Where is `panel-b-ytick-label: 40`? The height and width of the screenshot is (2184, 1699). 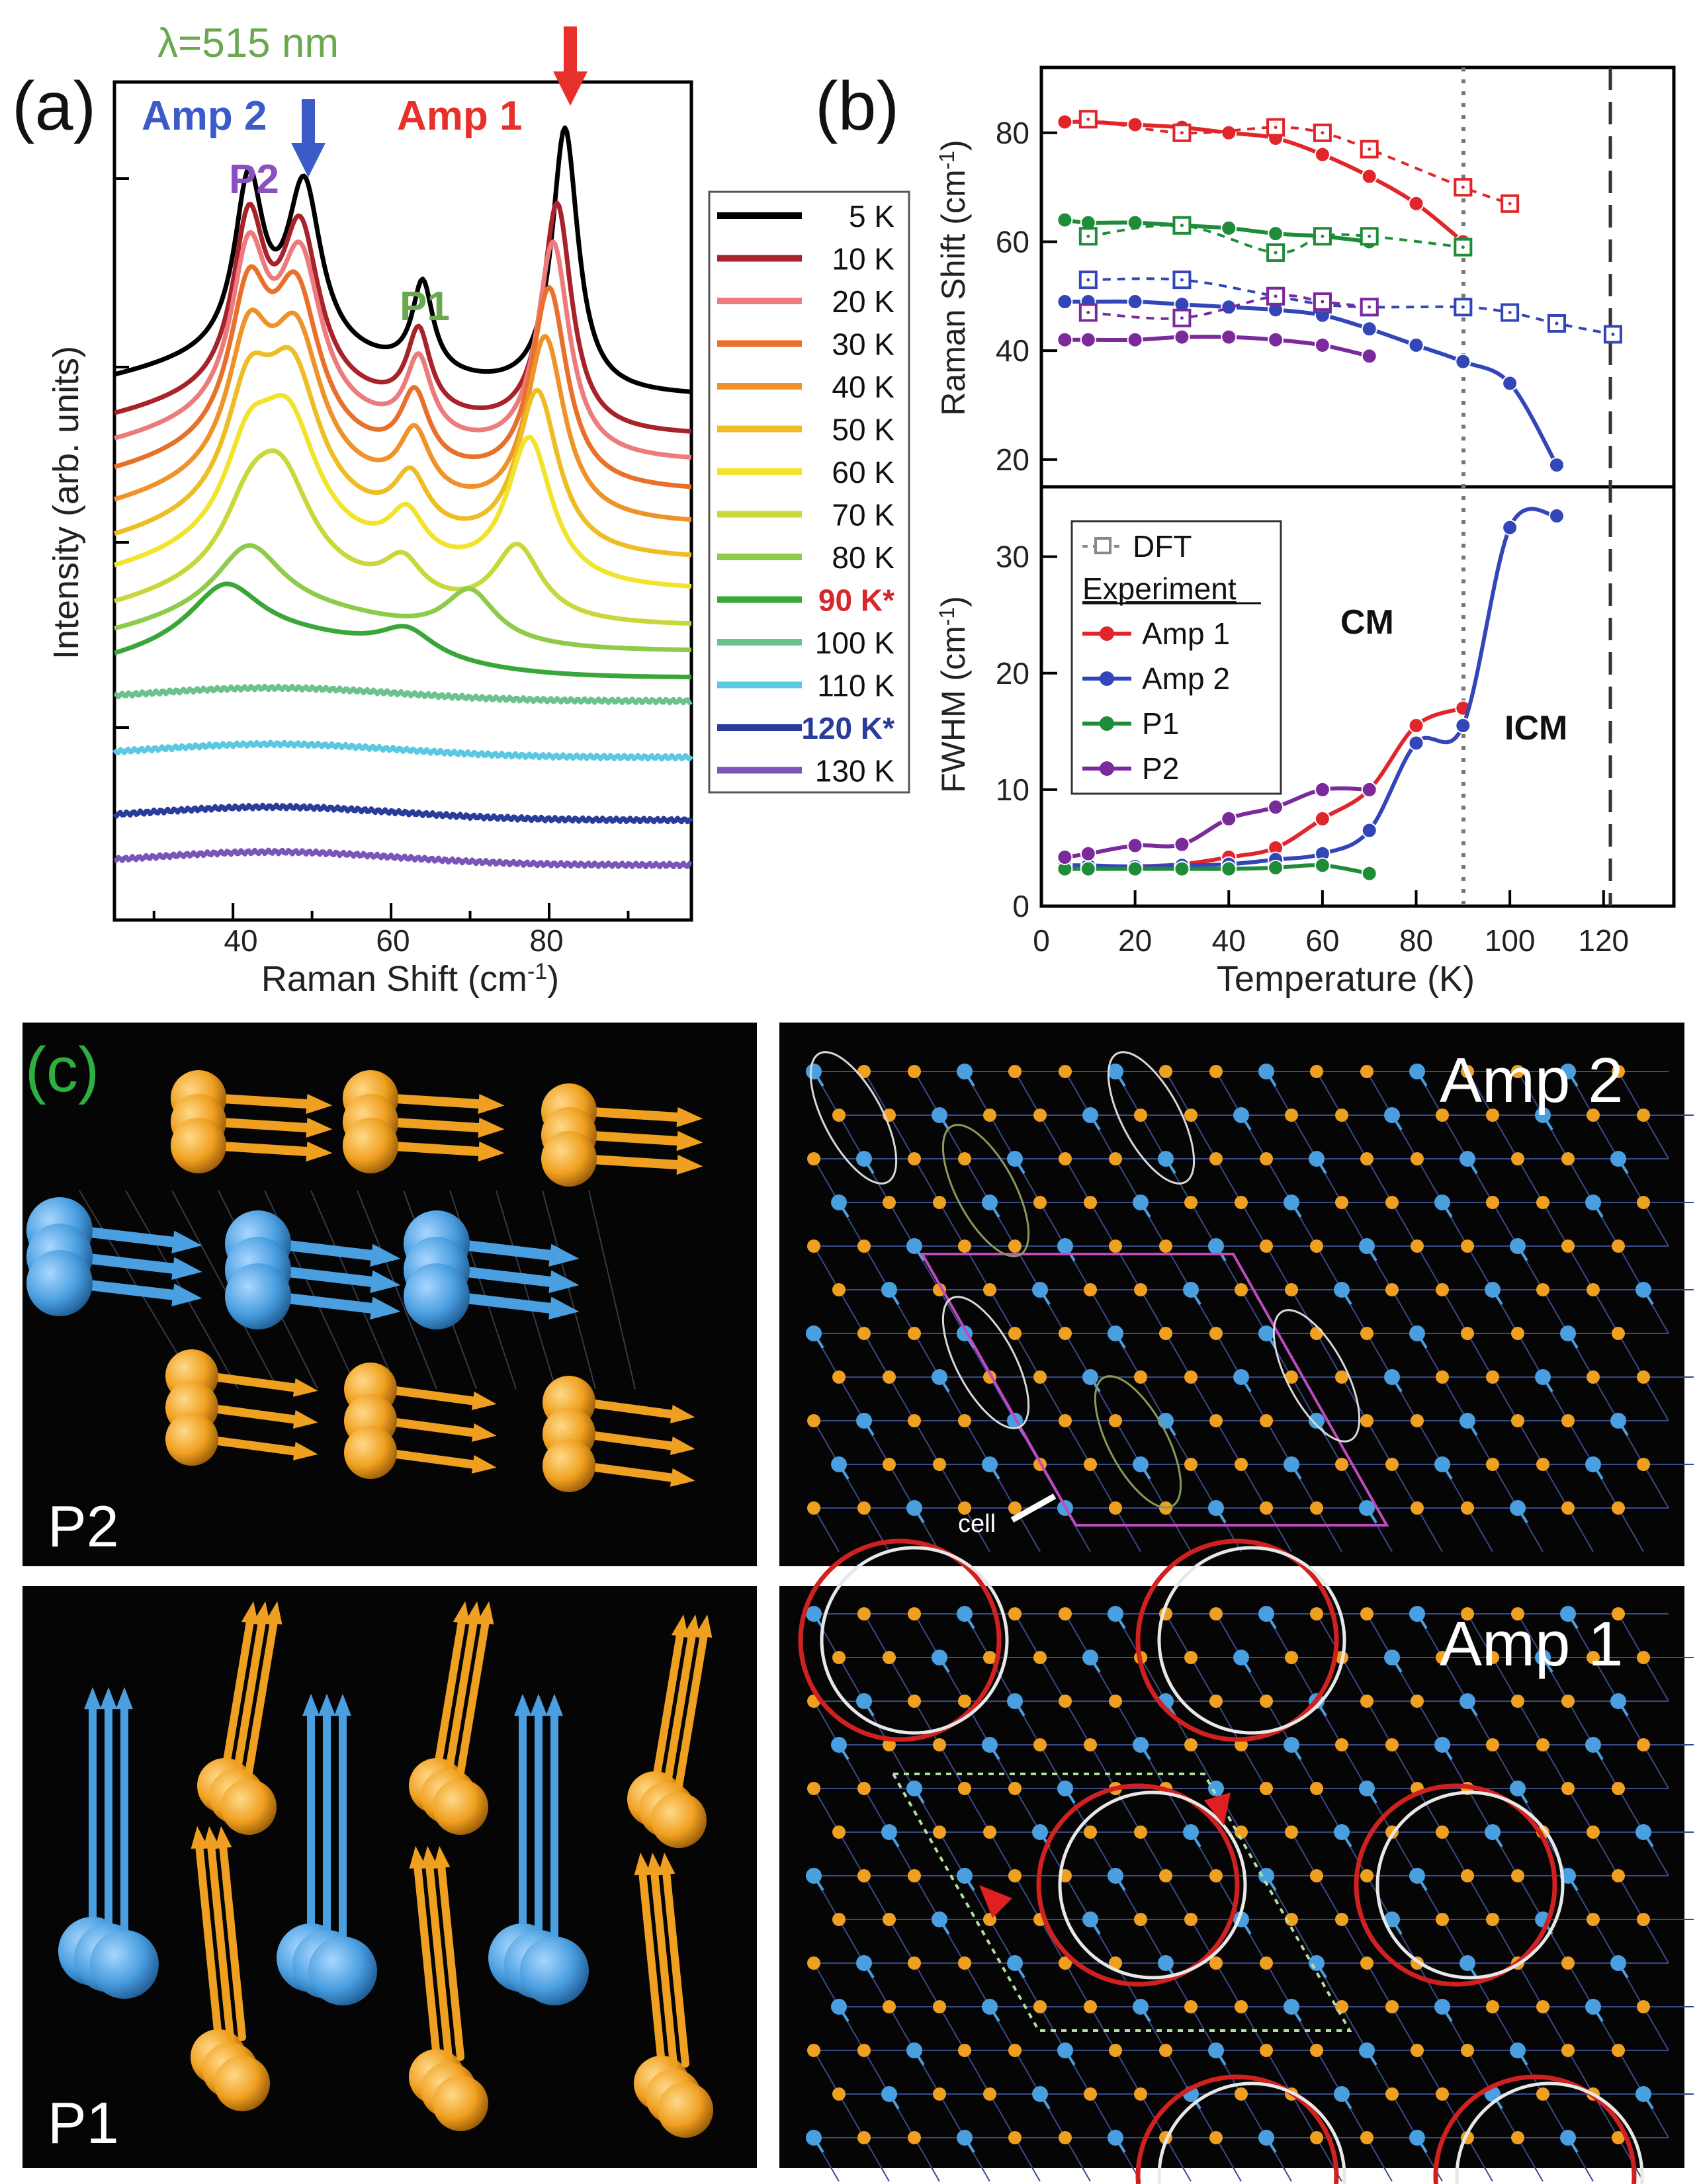 panel-b-ytick-label: 40 is located at coordinates (1012, 350).